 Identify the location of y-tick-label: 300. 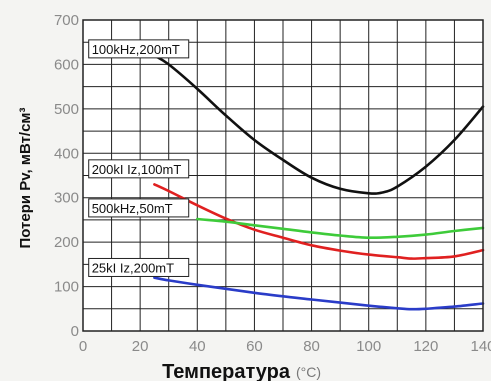
(66, 198).